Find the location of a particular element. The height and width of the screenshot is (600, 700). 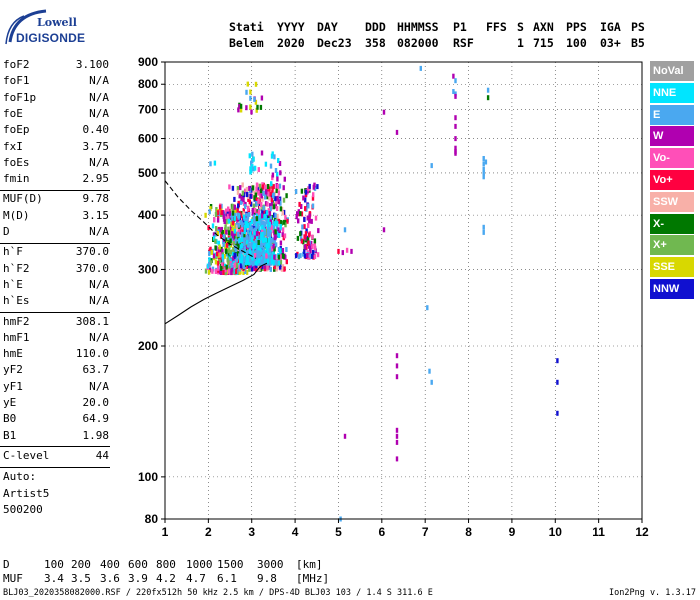

x-tick-label: 1 is located at coordinates (165, 532).